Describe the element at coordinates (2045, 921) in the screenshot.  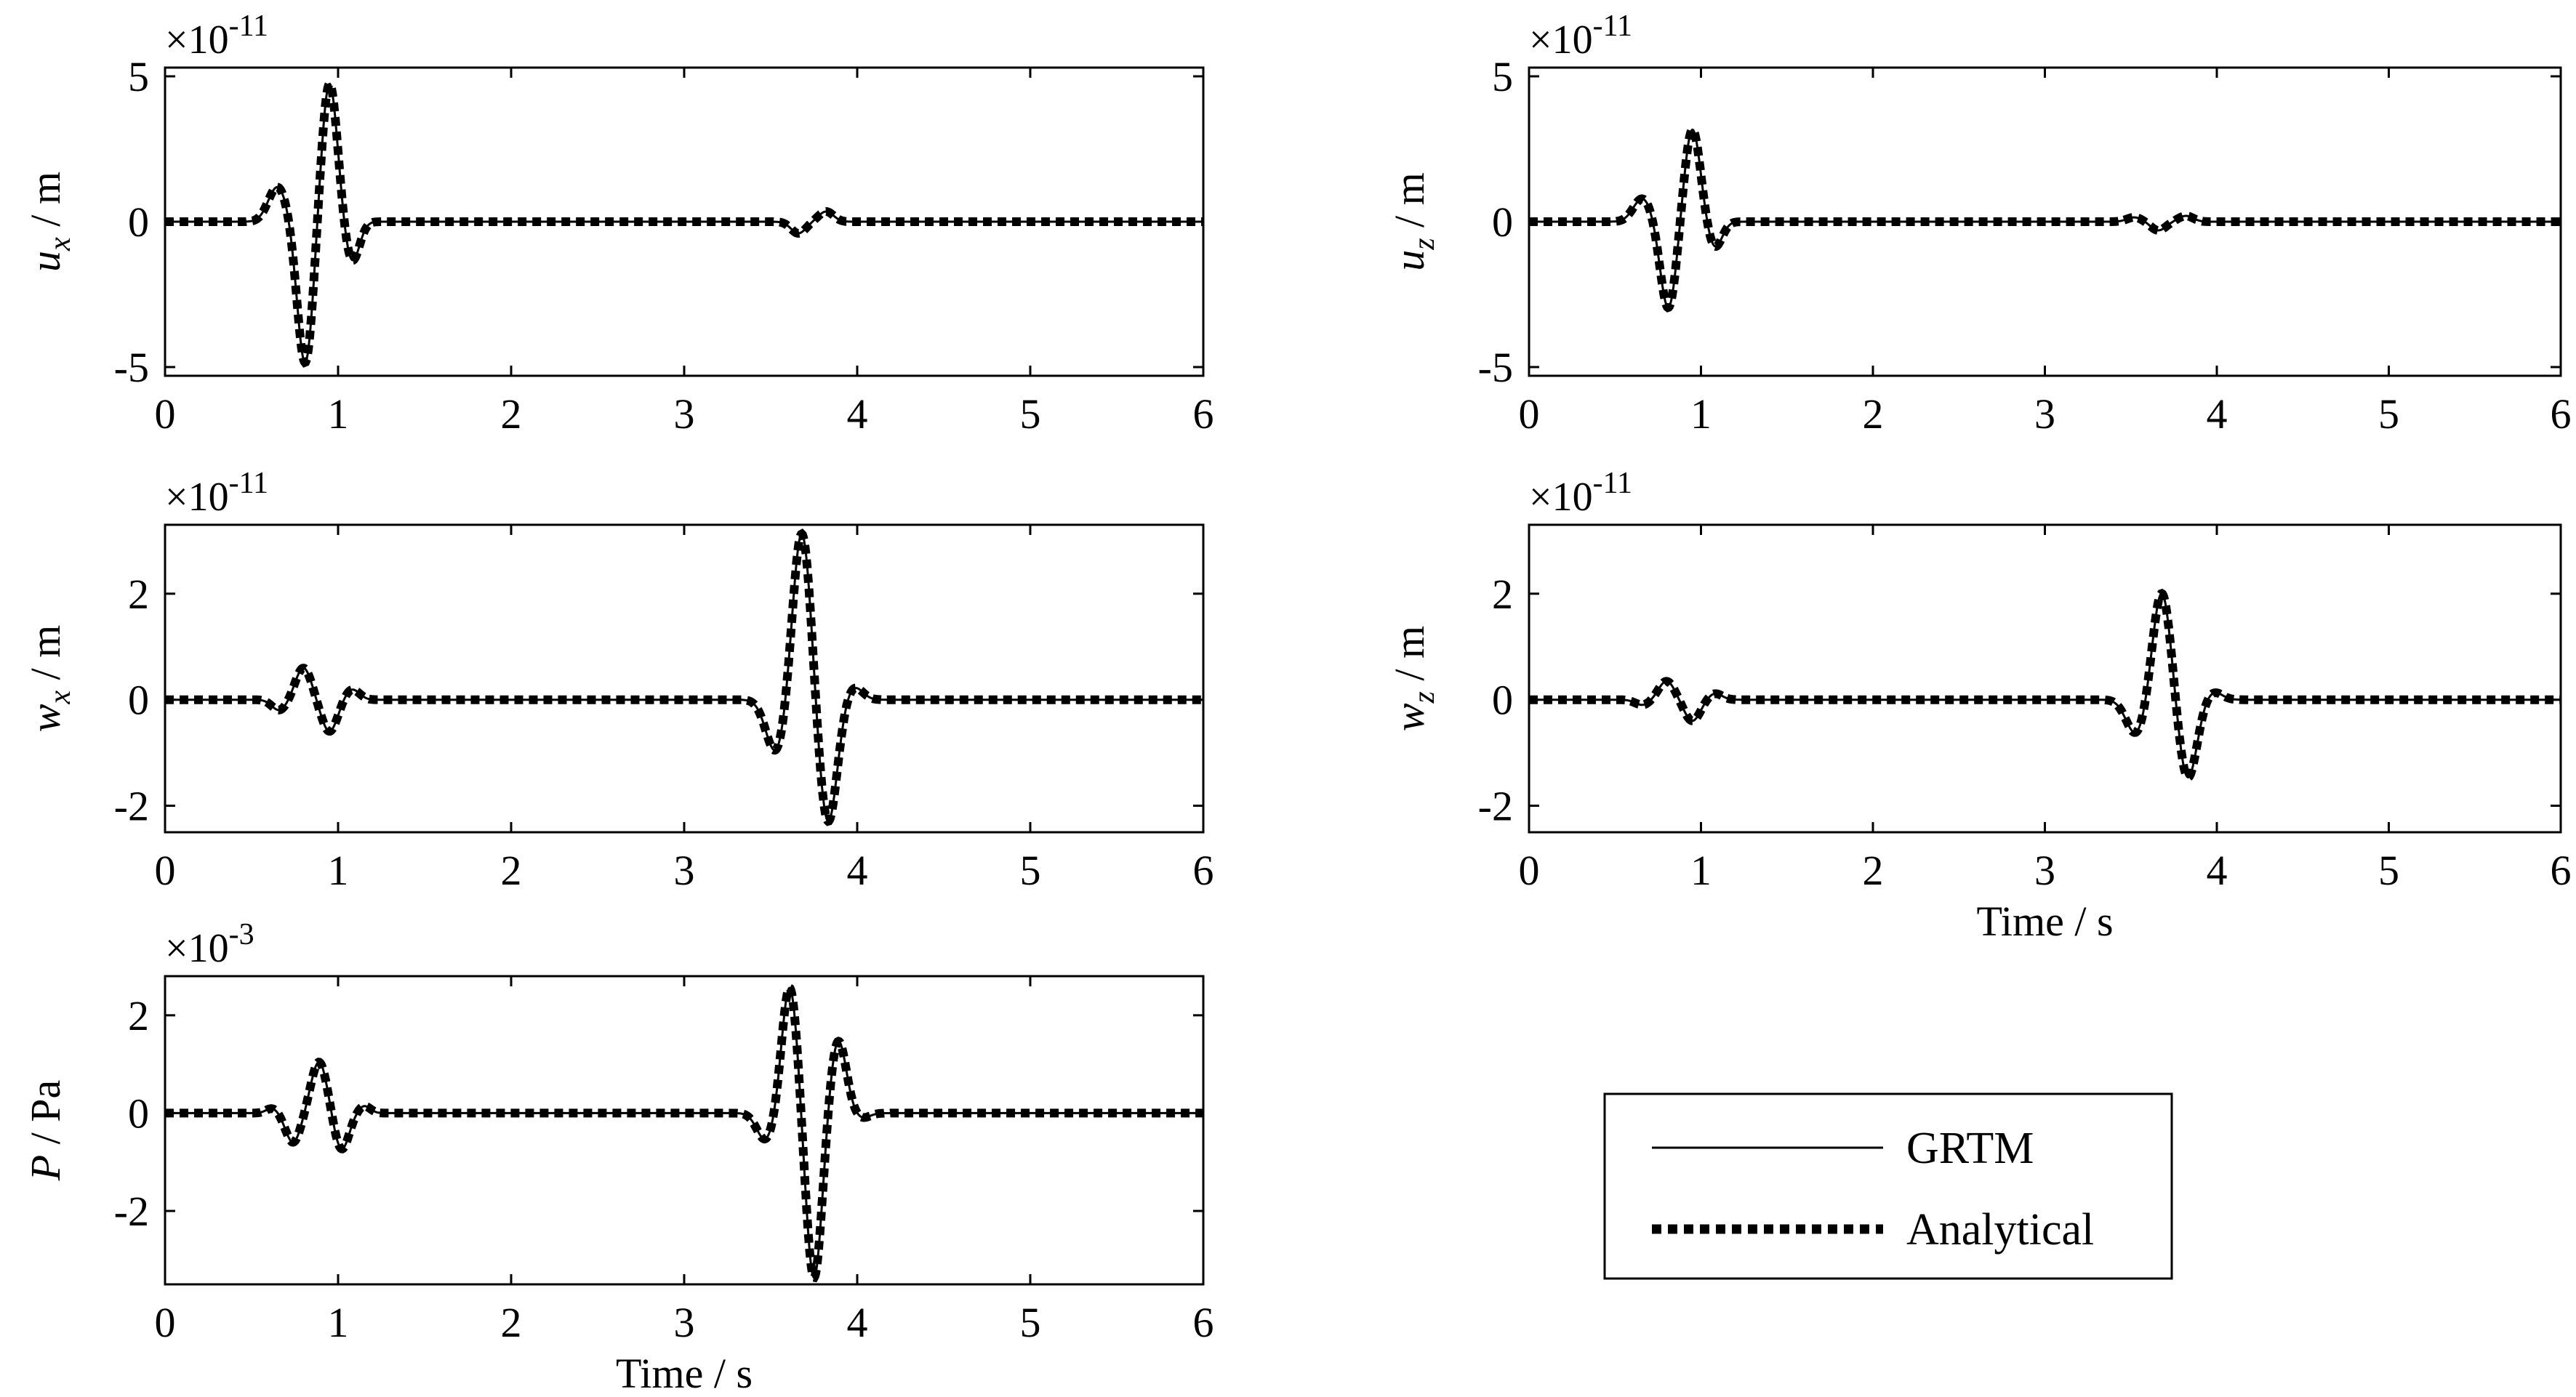
I see `wz-xlabel: Time / s` at that location.